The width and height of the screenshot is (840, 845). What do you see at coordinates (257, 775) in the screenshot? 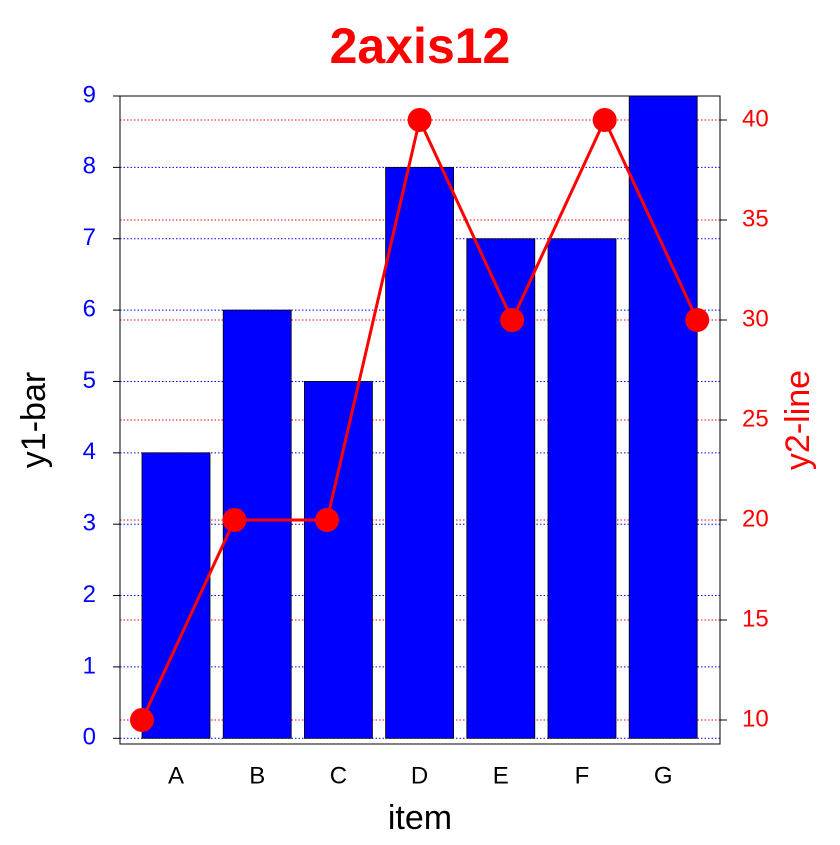
I see `x-tick-label: B` at bounding box center [257, 775].